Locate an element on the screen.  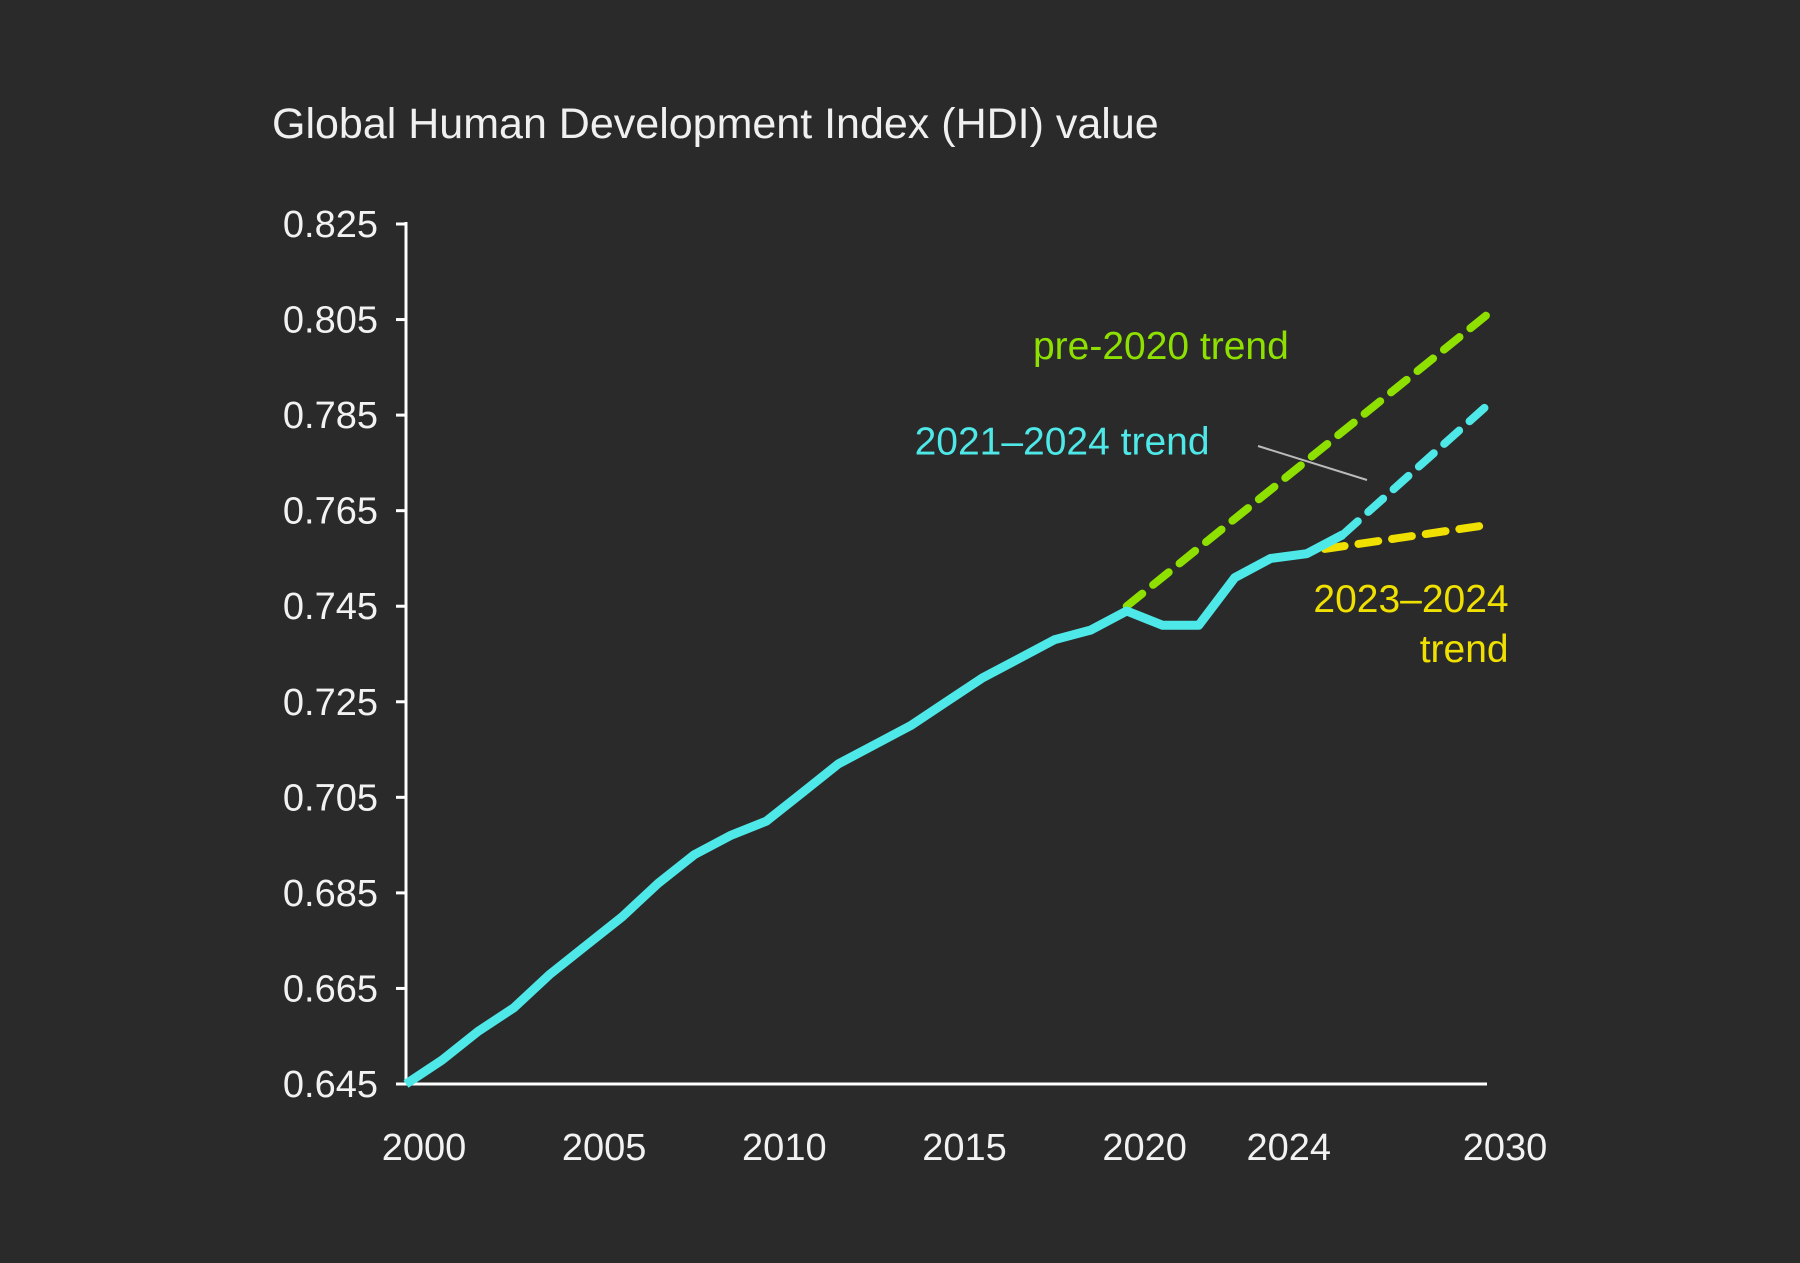
y-tick-label: 0.685 is located at coordinates (330, 894).